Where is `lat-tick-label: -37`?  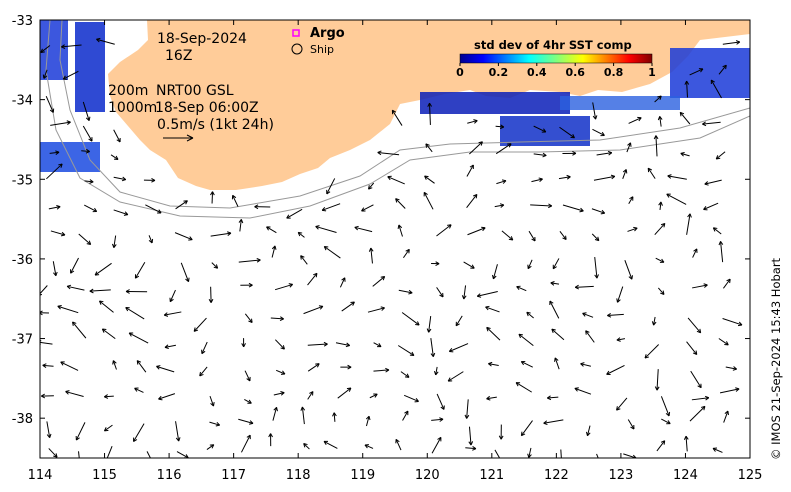 lat-tick-label: -37 is located at coordinates (22, 340).